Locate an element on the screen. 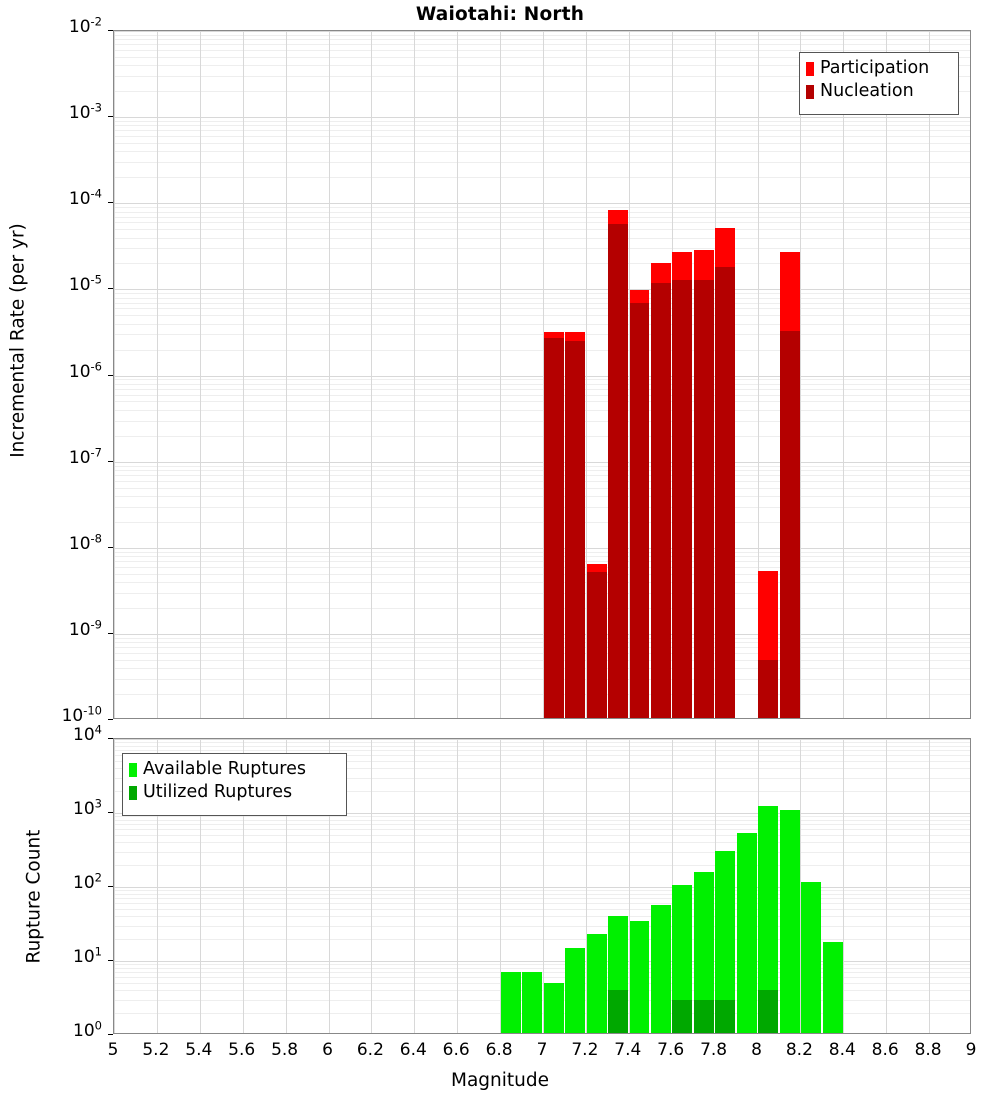 The height and width of the screenshot is (1100, 1000). x-tick-label: 8.8 is located at coordinates (928, 1050).